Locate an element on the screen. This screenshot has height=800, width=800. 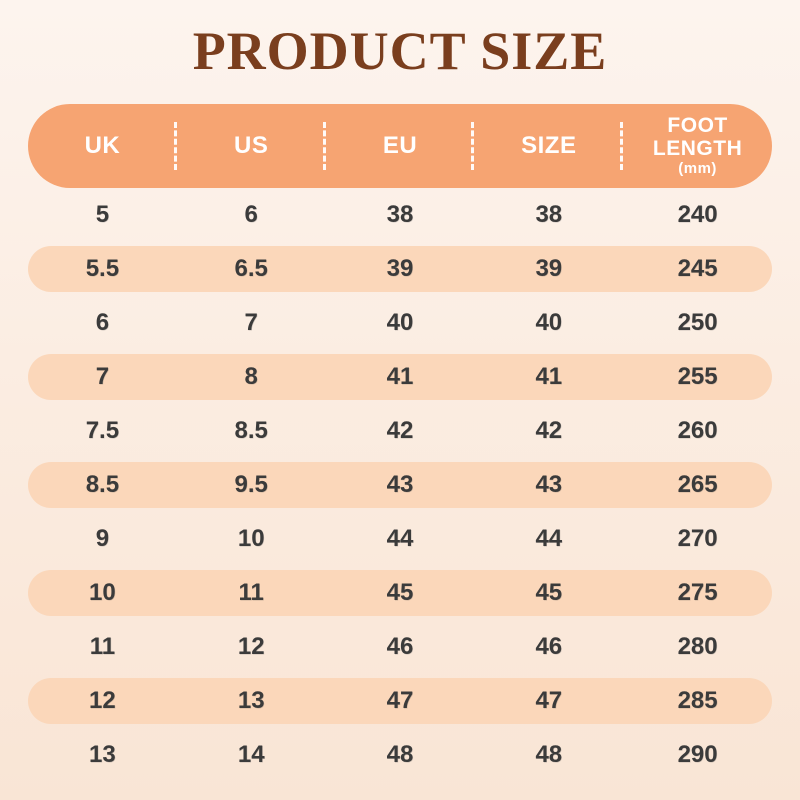
table-row: 6 7 40 40 250 is located at coordinates (400, 323).